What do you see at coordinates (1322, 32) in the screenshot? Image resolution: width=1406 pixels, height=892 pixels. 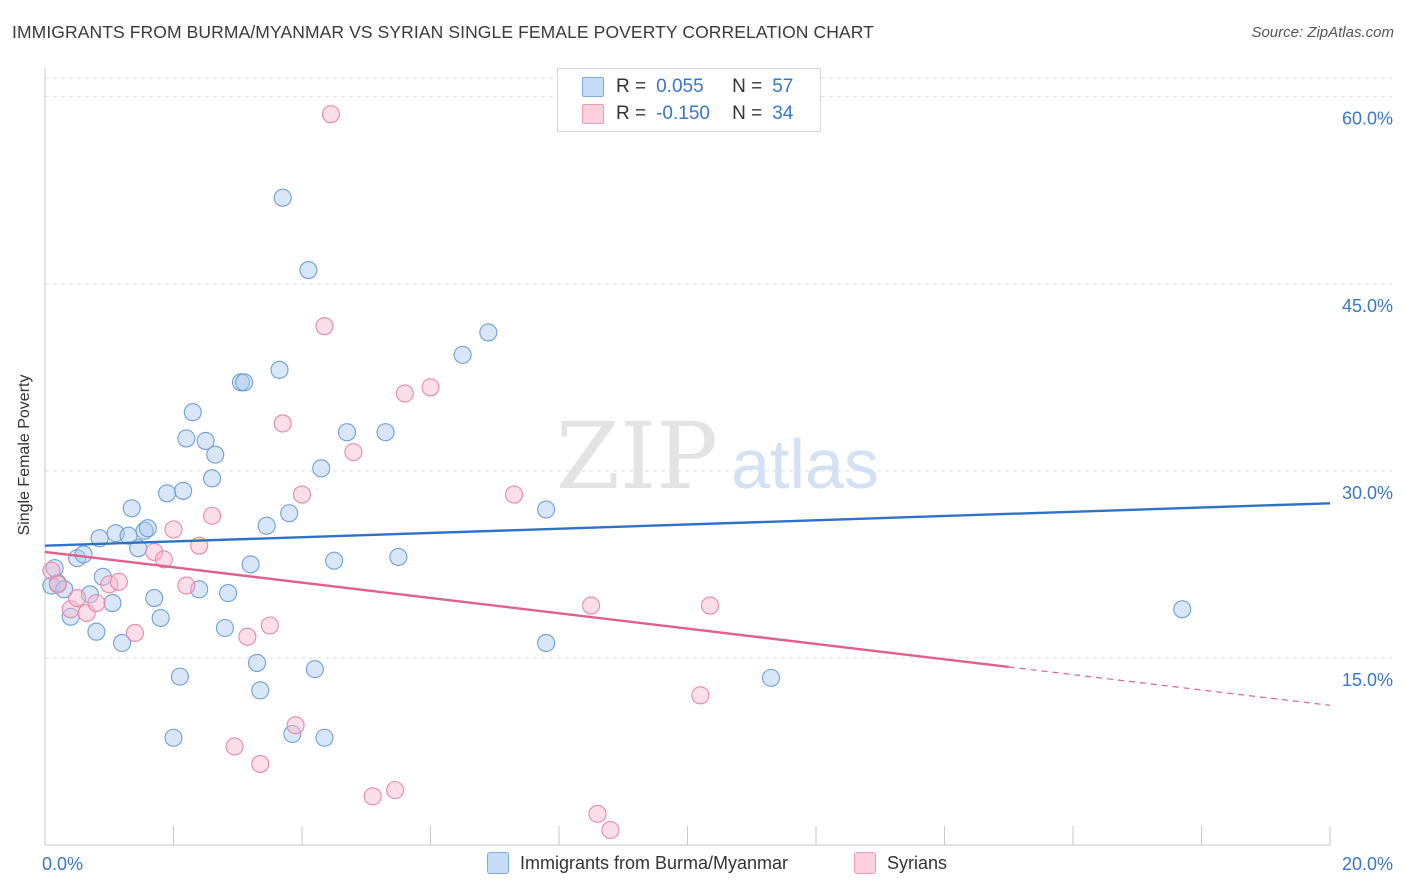 I see `source-label: Source: ZipAtlas.com` at bounding box center [1322, 32].